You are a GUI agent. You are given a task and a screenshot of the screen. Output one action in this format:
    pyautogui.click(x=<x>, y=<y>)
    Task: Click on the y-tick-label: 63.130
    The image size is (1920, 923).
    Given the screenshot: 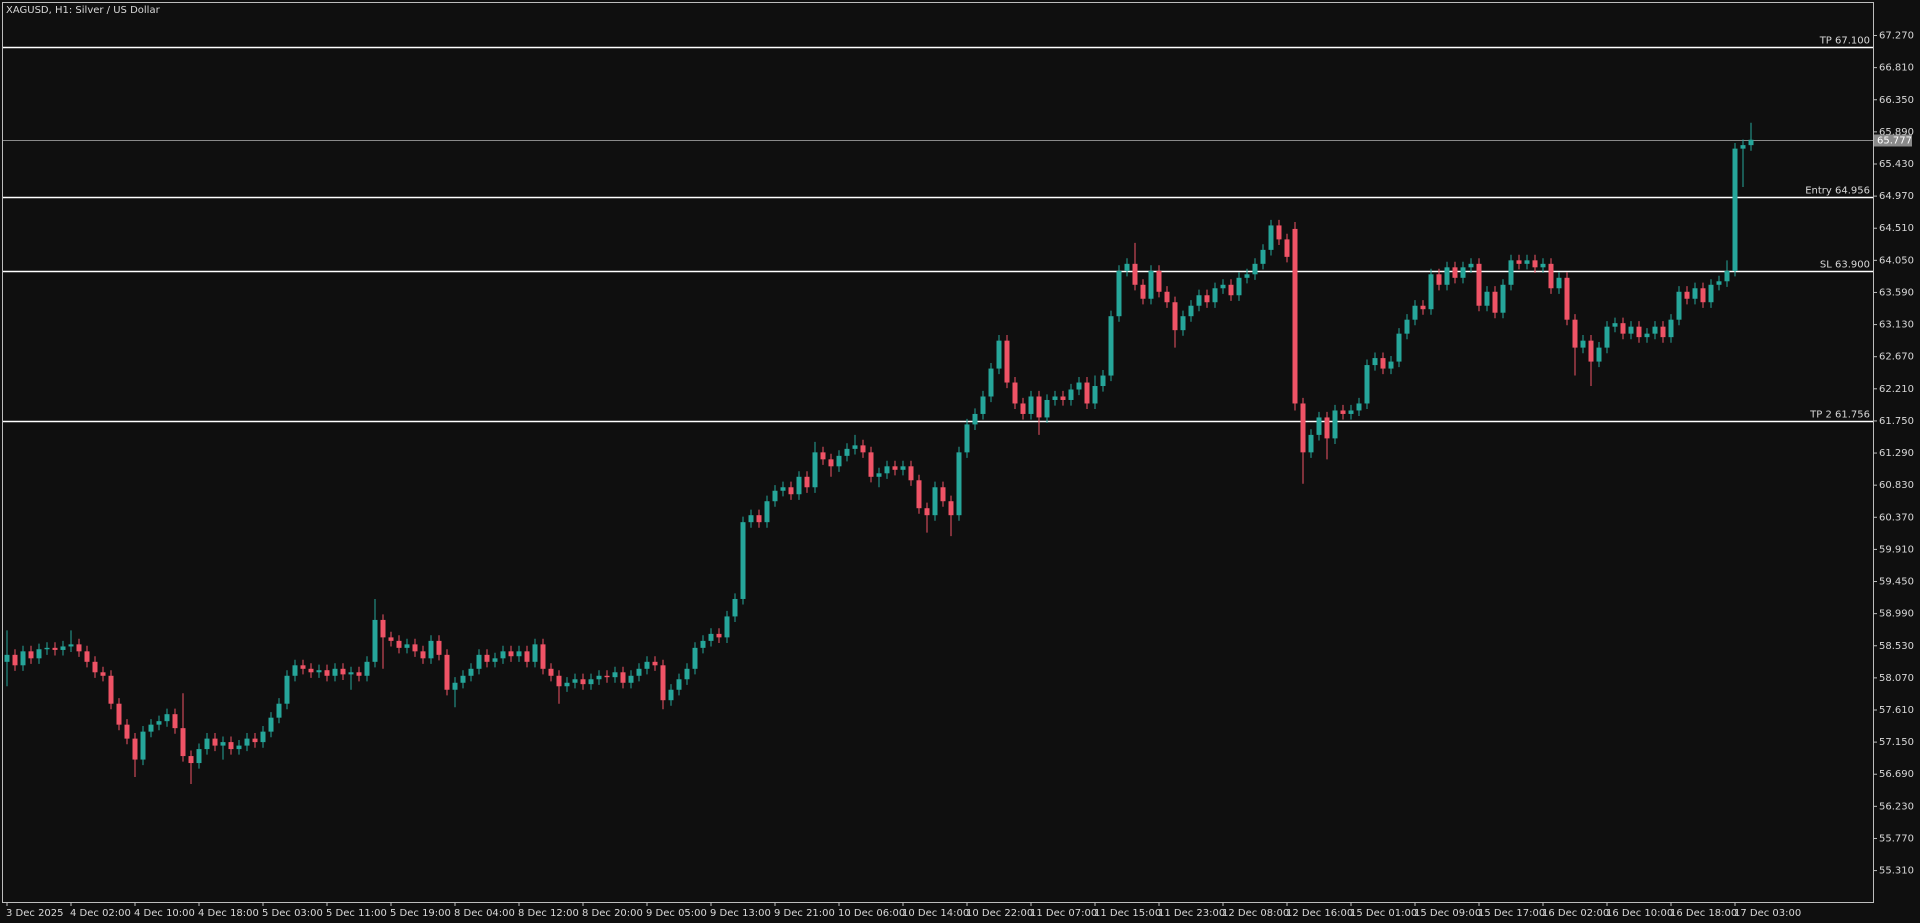 What is the action you would take?
    pyautogui.click(x=1896, y=325)
    